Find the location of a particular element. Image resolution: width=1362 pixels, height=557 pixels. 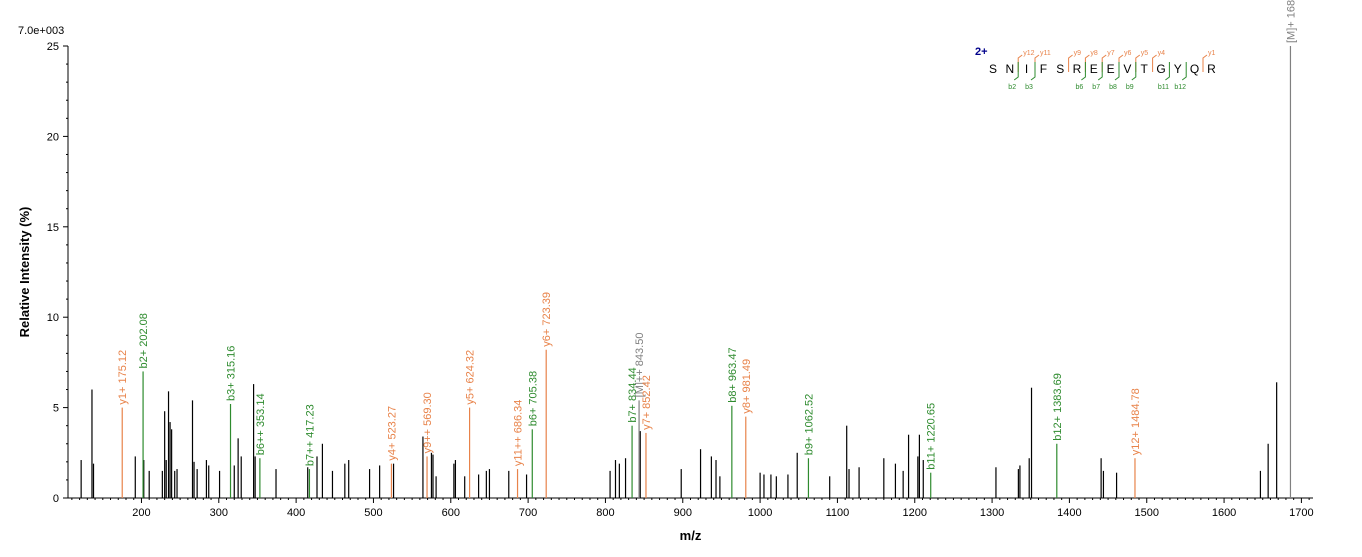

b-ion-label: b9 is located at coordinates (1130, 87).